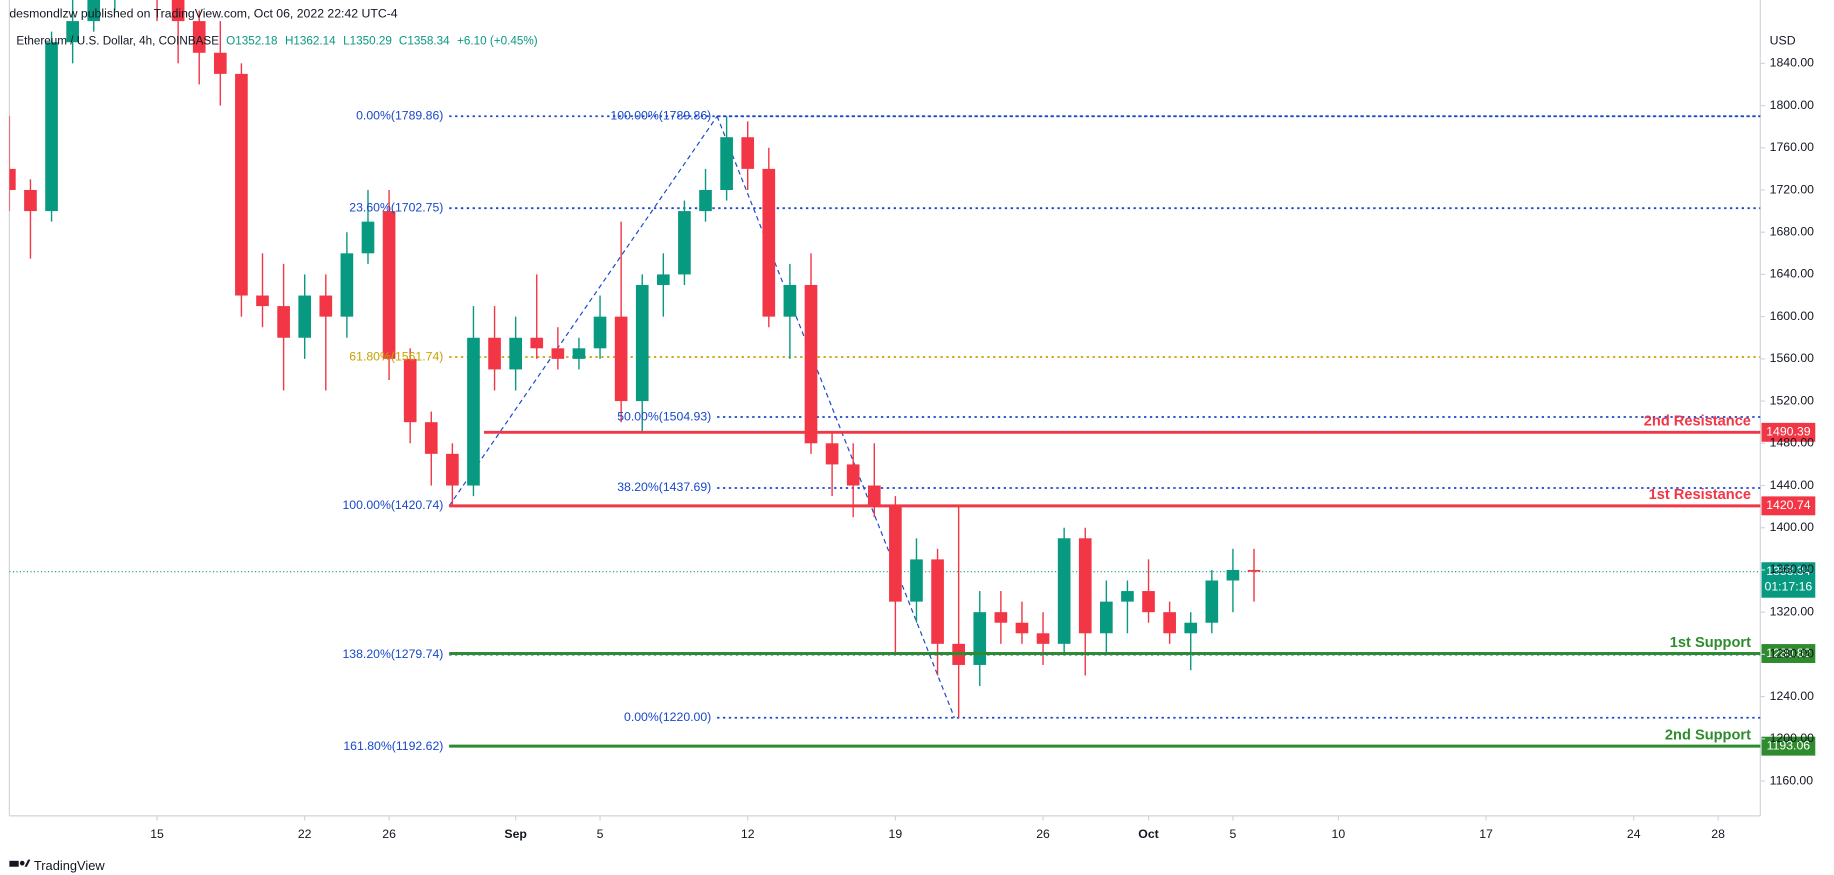 Image resolution: width=1834 pixels, height=875 pixels. What do you see at coordinates (69, 865) in the screenshot?
I see `brand-name: TradingView` at bounding box center [69, 865].